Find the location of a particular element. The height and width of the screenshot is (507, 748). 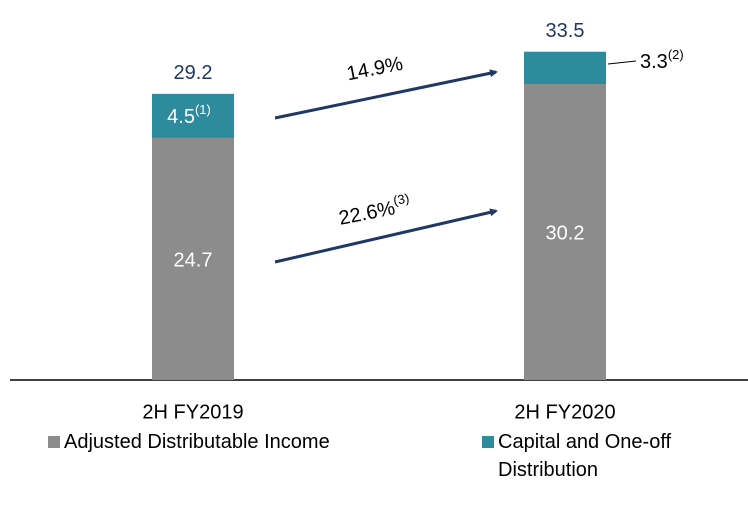

legend-label: Capital and One-off Distribution is located at coordinates (585, 456).